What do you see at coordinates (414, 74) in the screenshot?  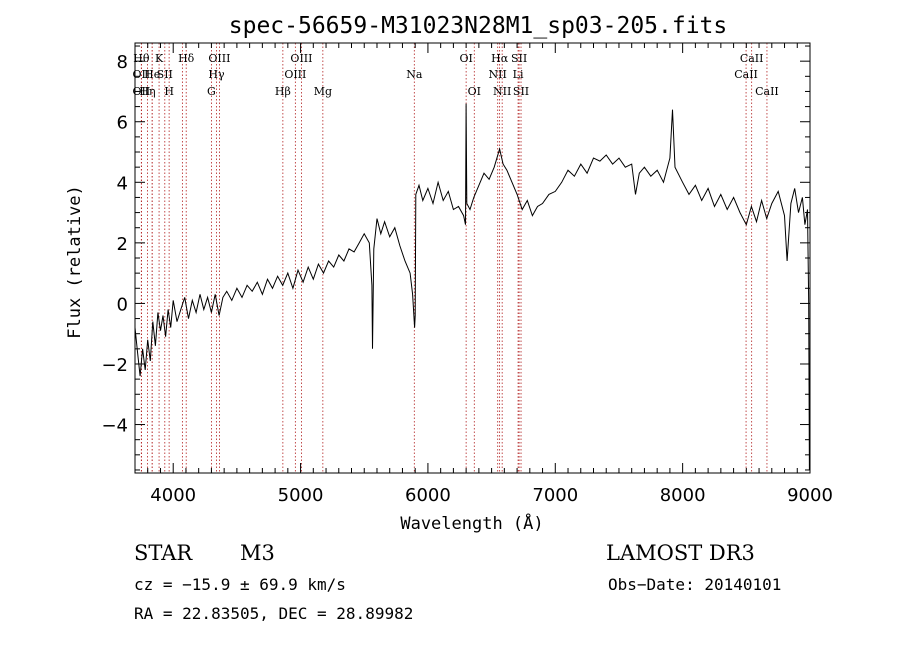 I see `line-marker-label-18: Na` at bounding box center [414, 74].